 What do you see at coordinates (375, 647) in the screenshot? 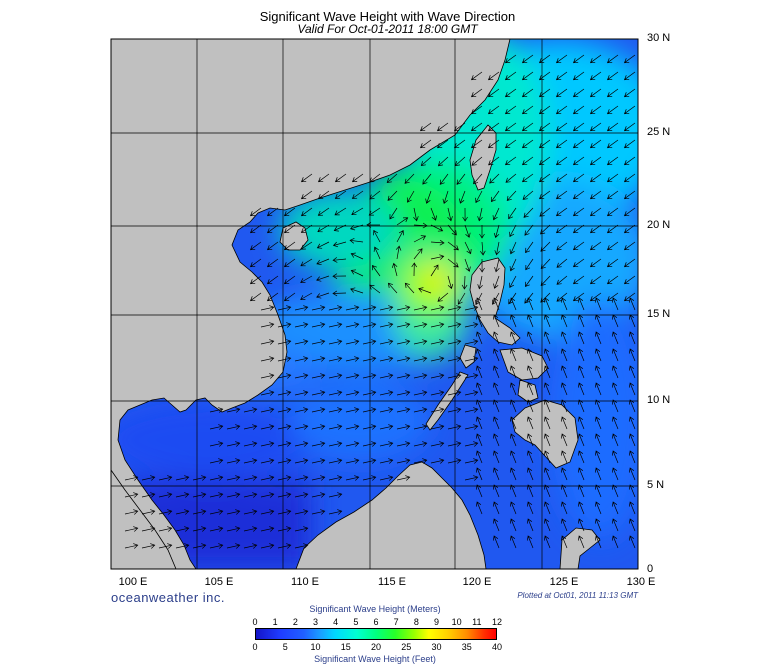
I see `feet-tick: 20` at bounding box center [375, 647].